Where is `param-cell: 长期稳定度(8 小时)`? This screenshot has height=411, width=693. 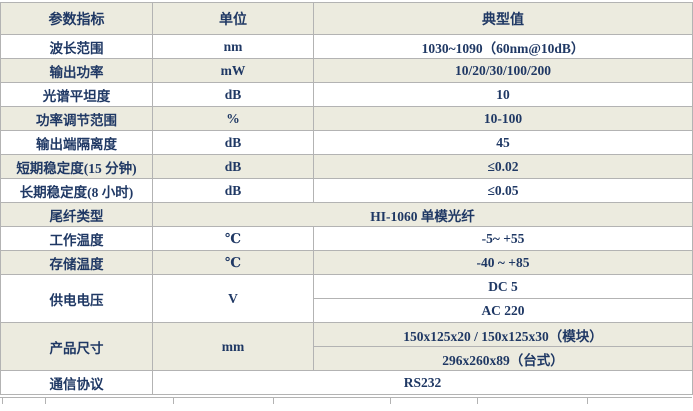
param-cell: 长期稳定度(8 小时) is located at coordinates (76, 190).